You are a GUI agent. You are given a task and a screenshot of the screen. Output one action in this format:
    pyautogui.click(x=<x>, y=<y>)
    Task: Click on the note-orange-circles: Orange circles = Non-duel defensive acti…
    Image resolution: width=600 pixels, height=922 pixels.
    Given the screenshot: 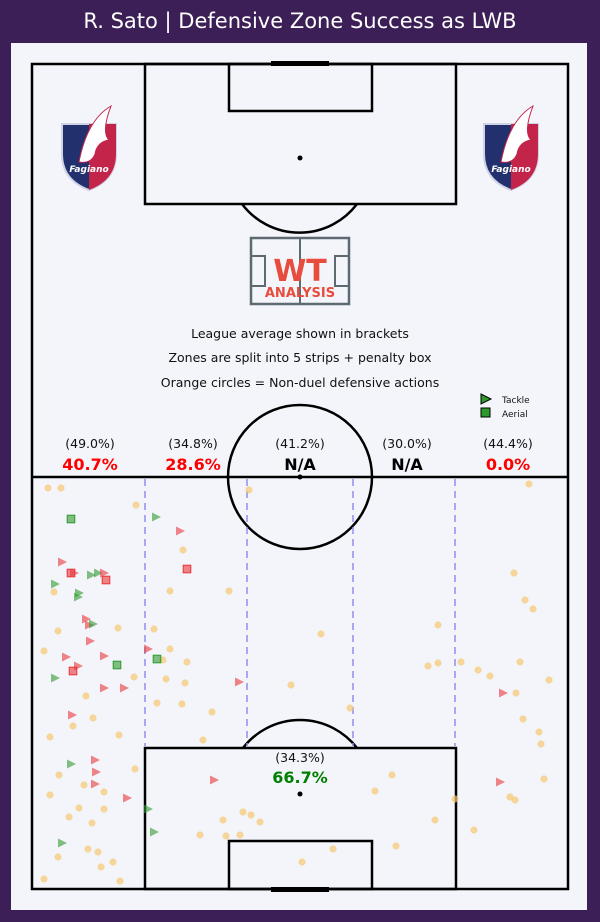 What is the action you would take?
    pyautogui.click(x=300, y=382)
    